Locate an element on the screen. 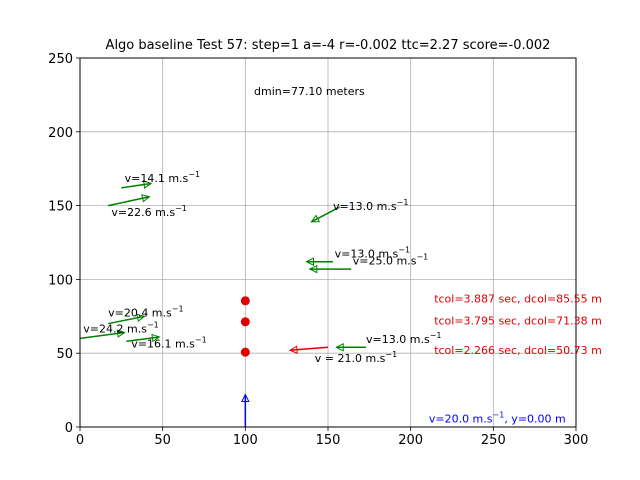 The height and width of the screenshot is (480, 640). vehicle-speed-label: v = 21.0 m.s−1 is located at coordinates (356, 357).